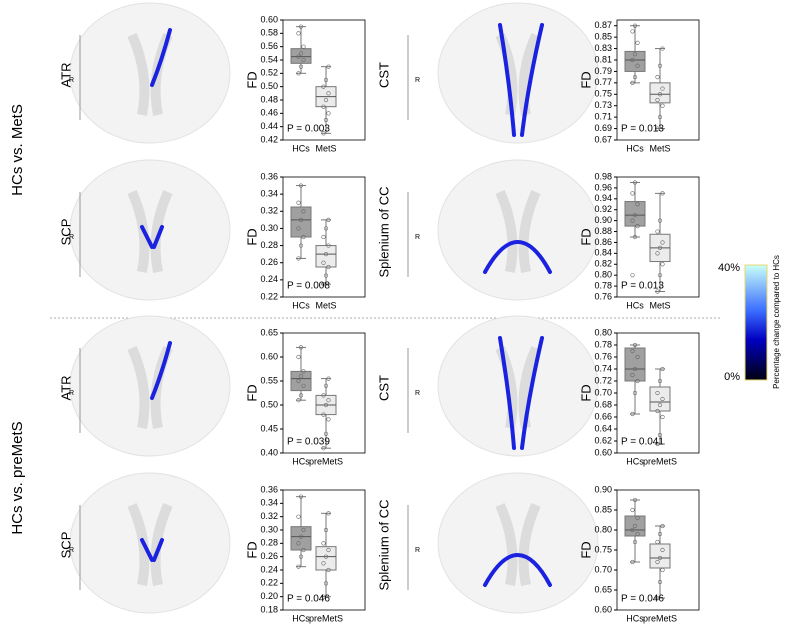 Image resolution: width=789 pixels, height=638 pixels. I want to click on y-tick-label: 0.30, so click(269, 228).